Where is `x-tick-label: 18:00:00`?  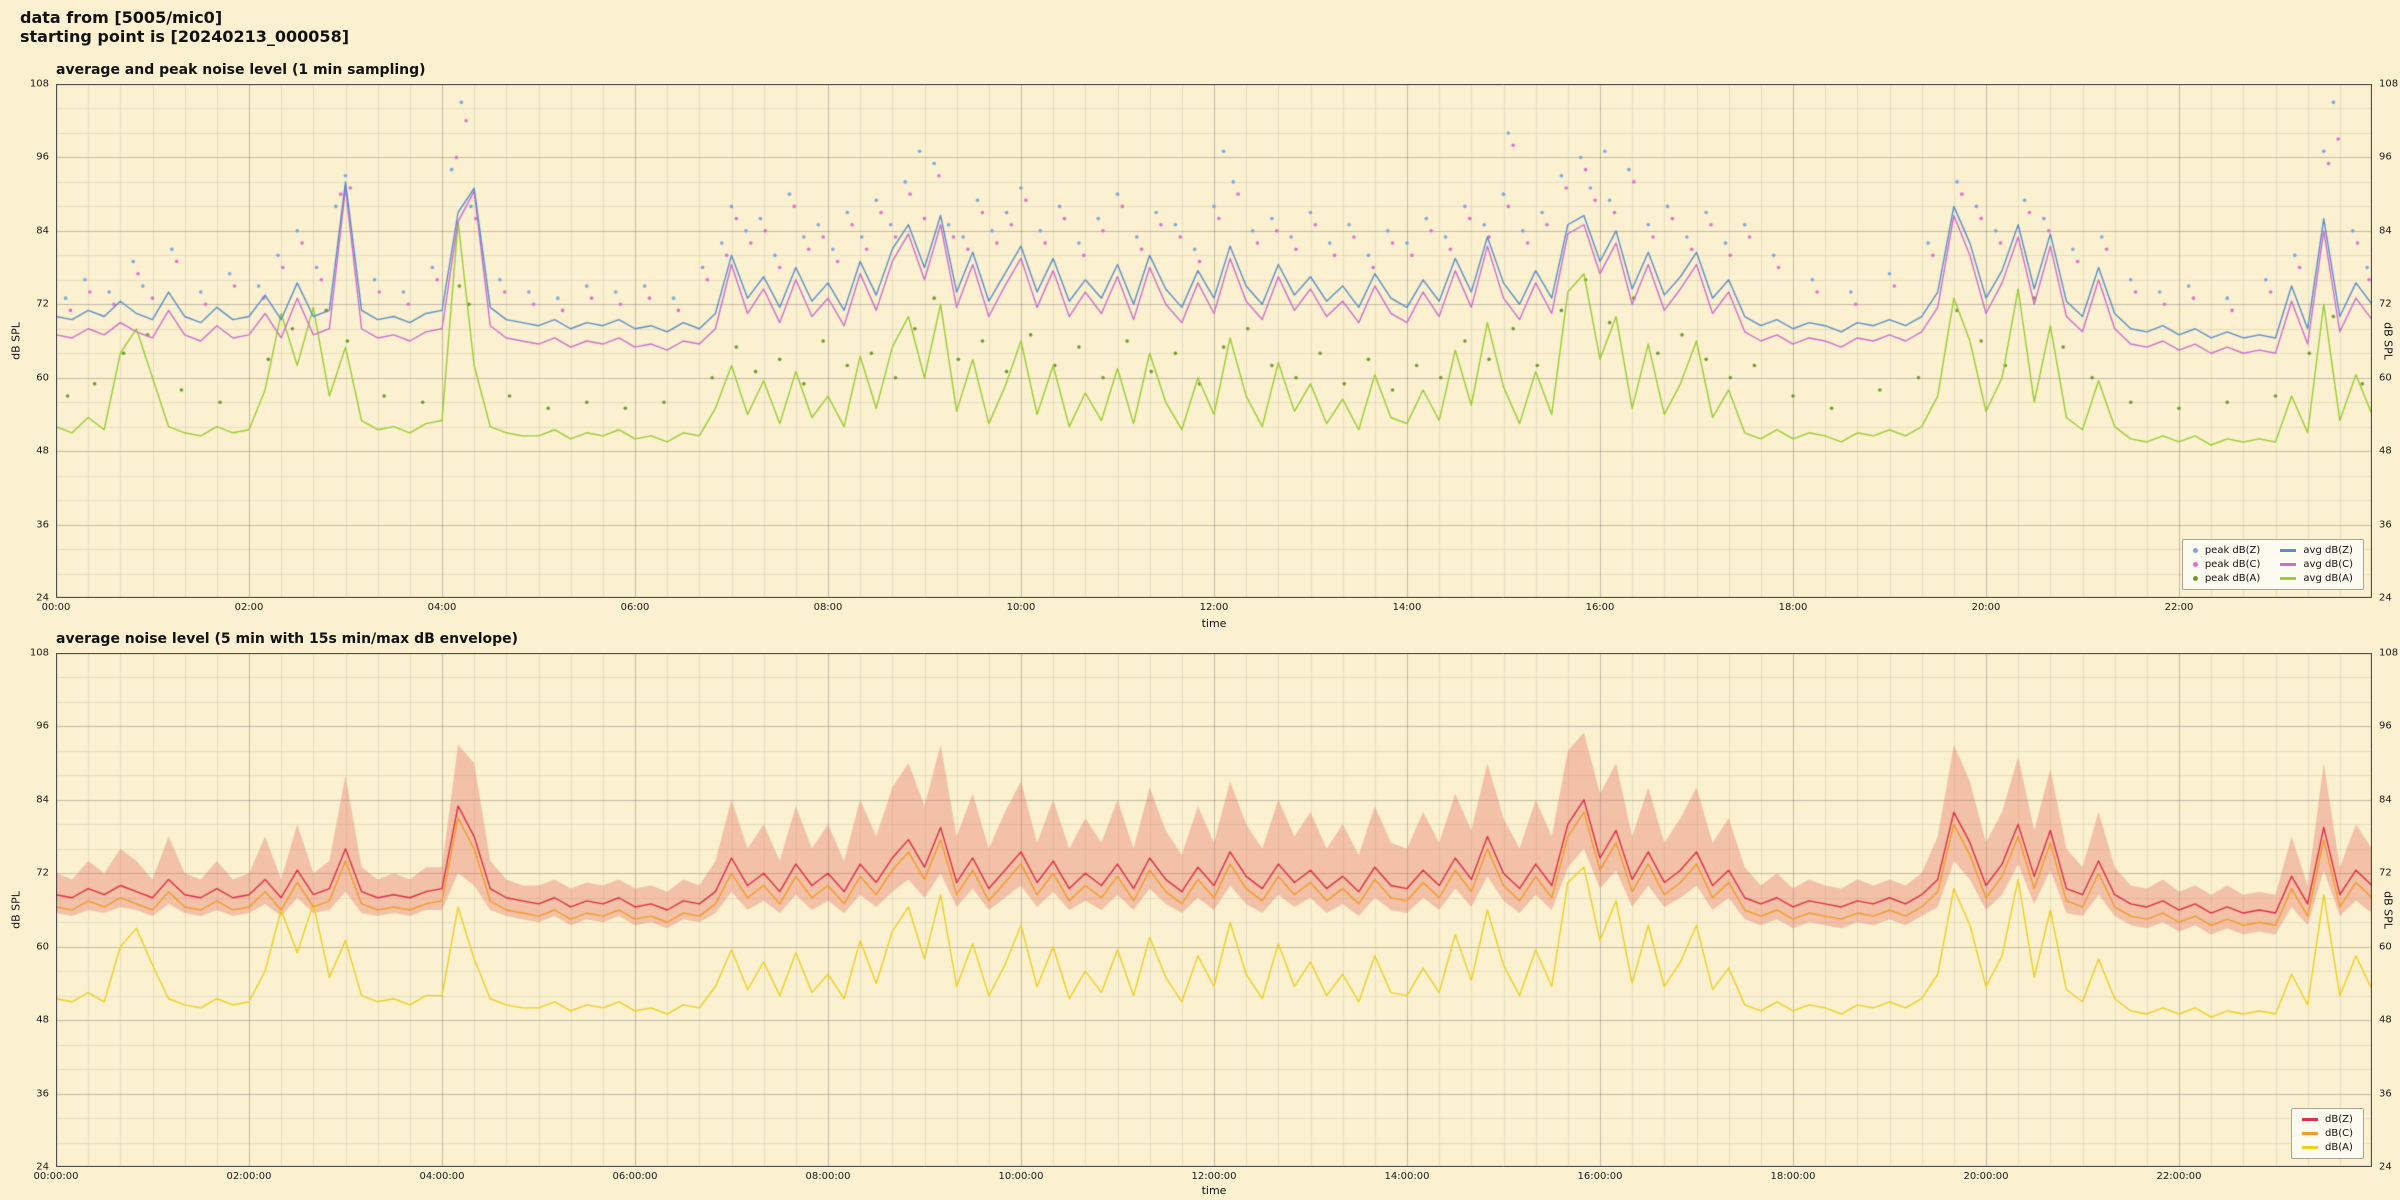
x-tick-label: 18:00:00 is located at coordinates (1793, 1176).